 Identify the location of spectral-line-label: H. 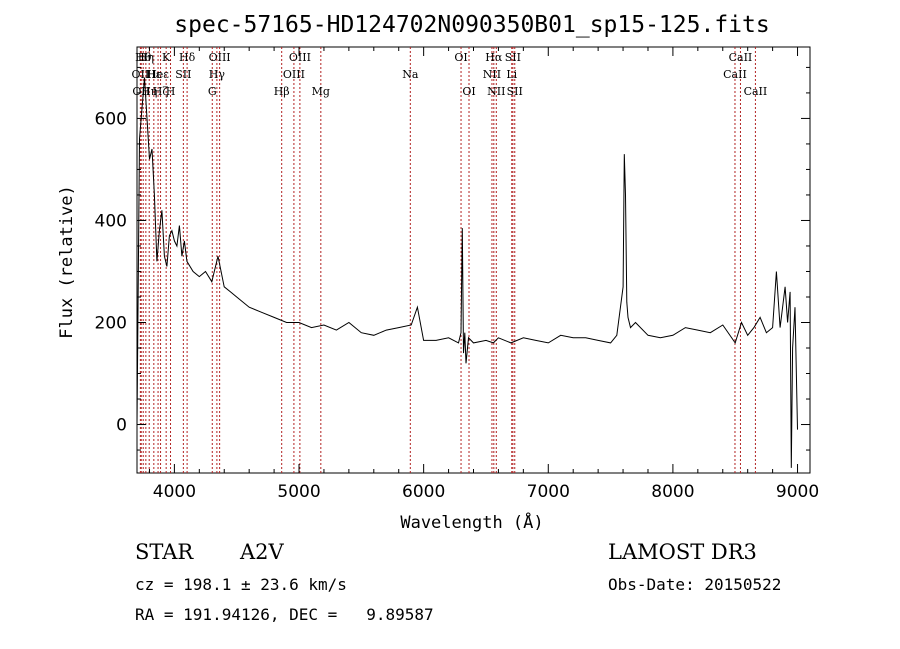
(171, 91).